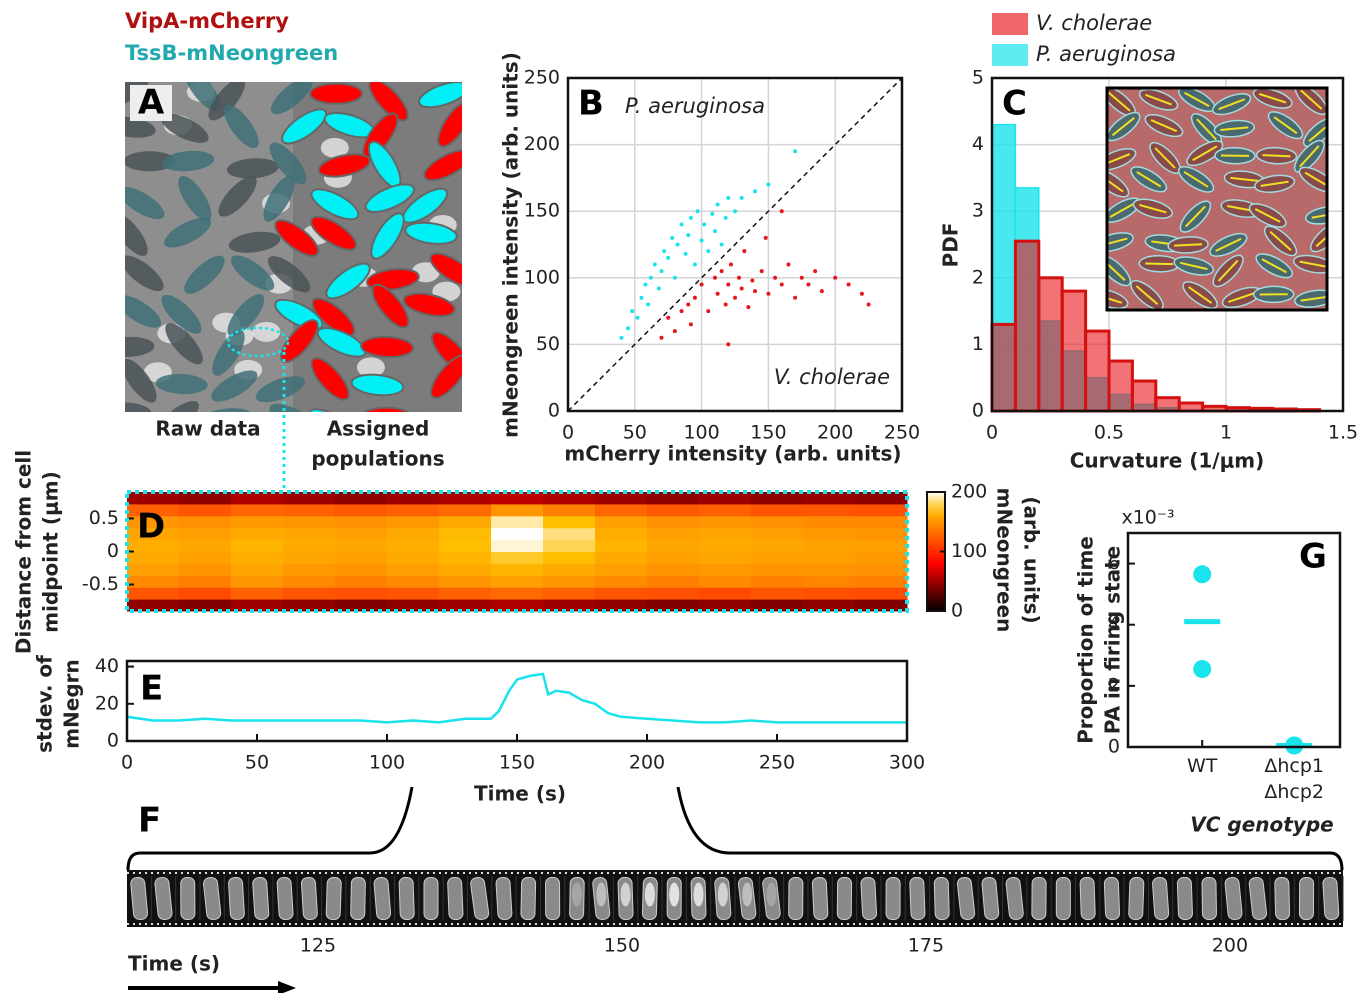 This screenshot has width=1369, height=993. Describe the element at coordinates (517, 551) in the screenshot. I see `highlight-frame` at that location.